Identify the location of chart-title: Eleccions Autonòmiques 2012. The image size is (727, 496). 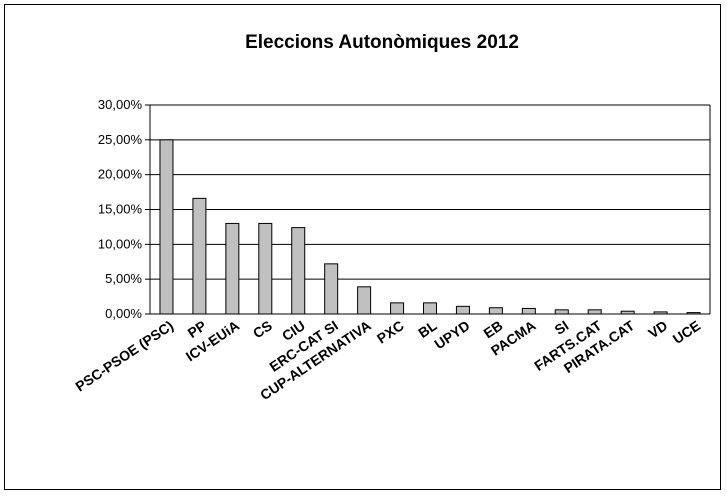
(382, 42).